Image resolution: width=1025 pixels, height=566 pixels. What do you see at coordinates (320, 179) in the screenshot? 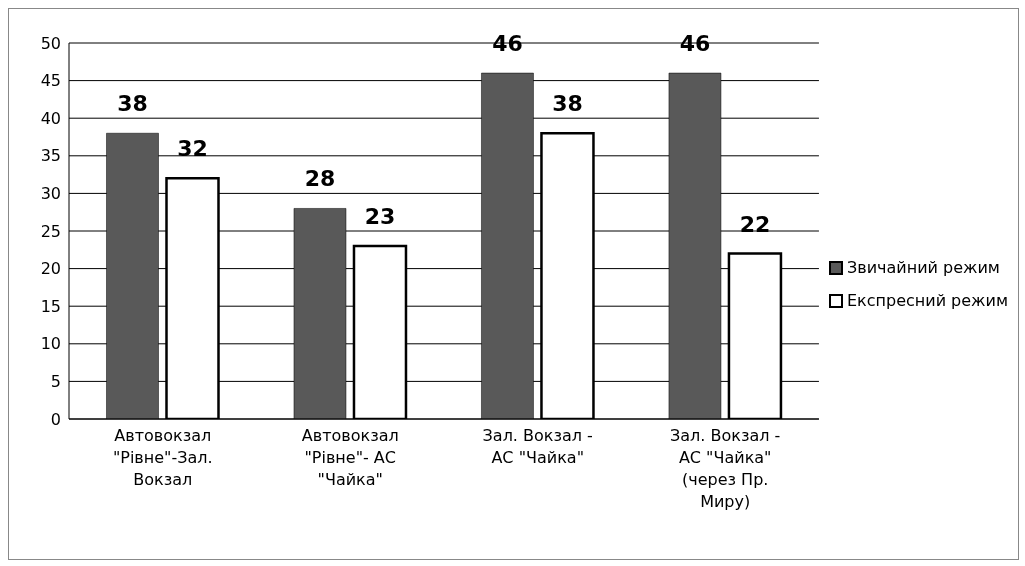
I see `data-label: 28` at bounding box center [320, 179].